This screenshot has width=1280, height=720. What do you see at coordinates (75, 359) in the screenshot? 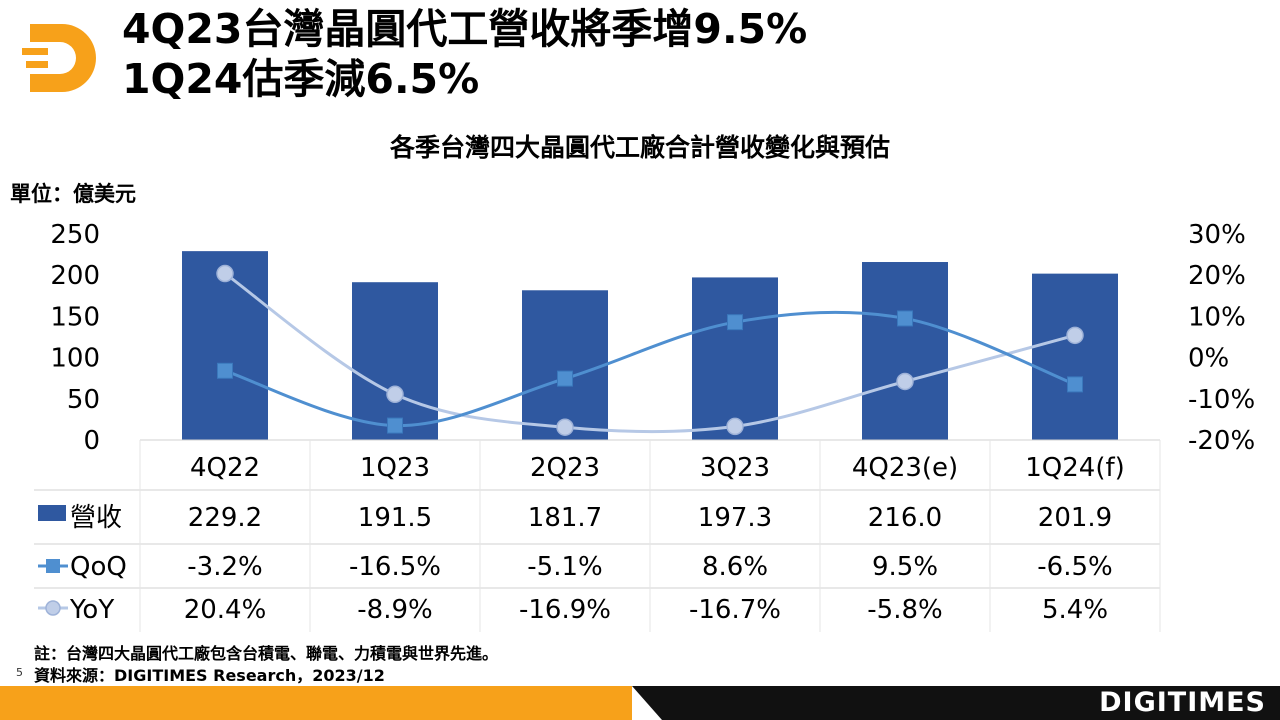
I see `y-tick-label: 100` at bounding box center [75, 359].